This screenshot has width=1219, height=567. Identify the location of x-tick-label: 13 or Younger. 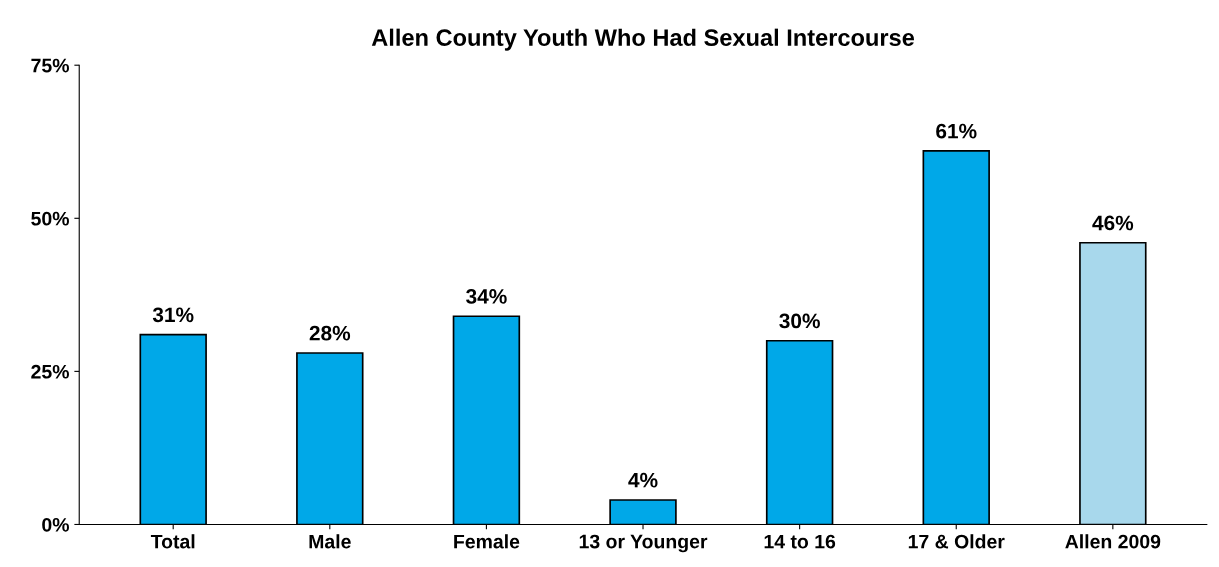
(643, 543).